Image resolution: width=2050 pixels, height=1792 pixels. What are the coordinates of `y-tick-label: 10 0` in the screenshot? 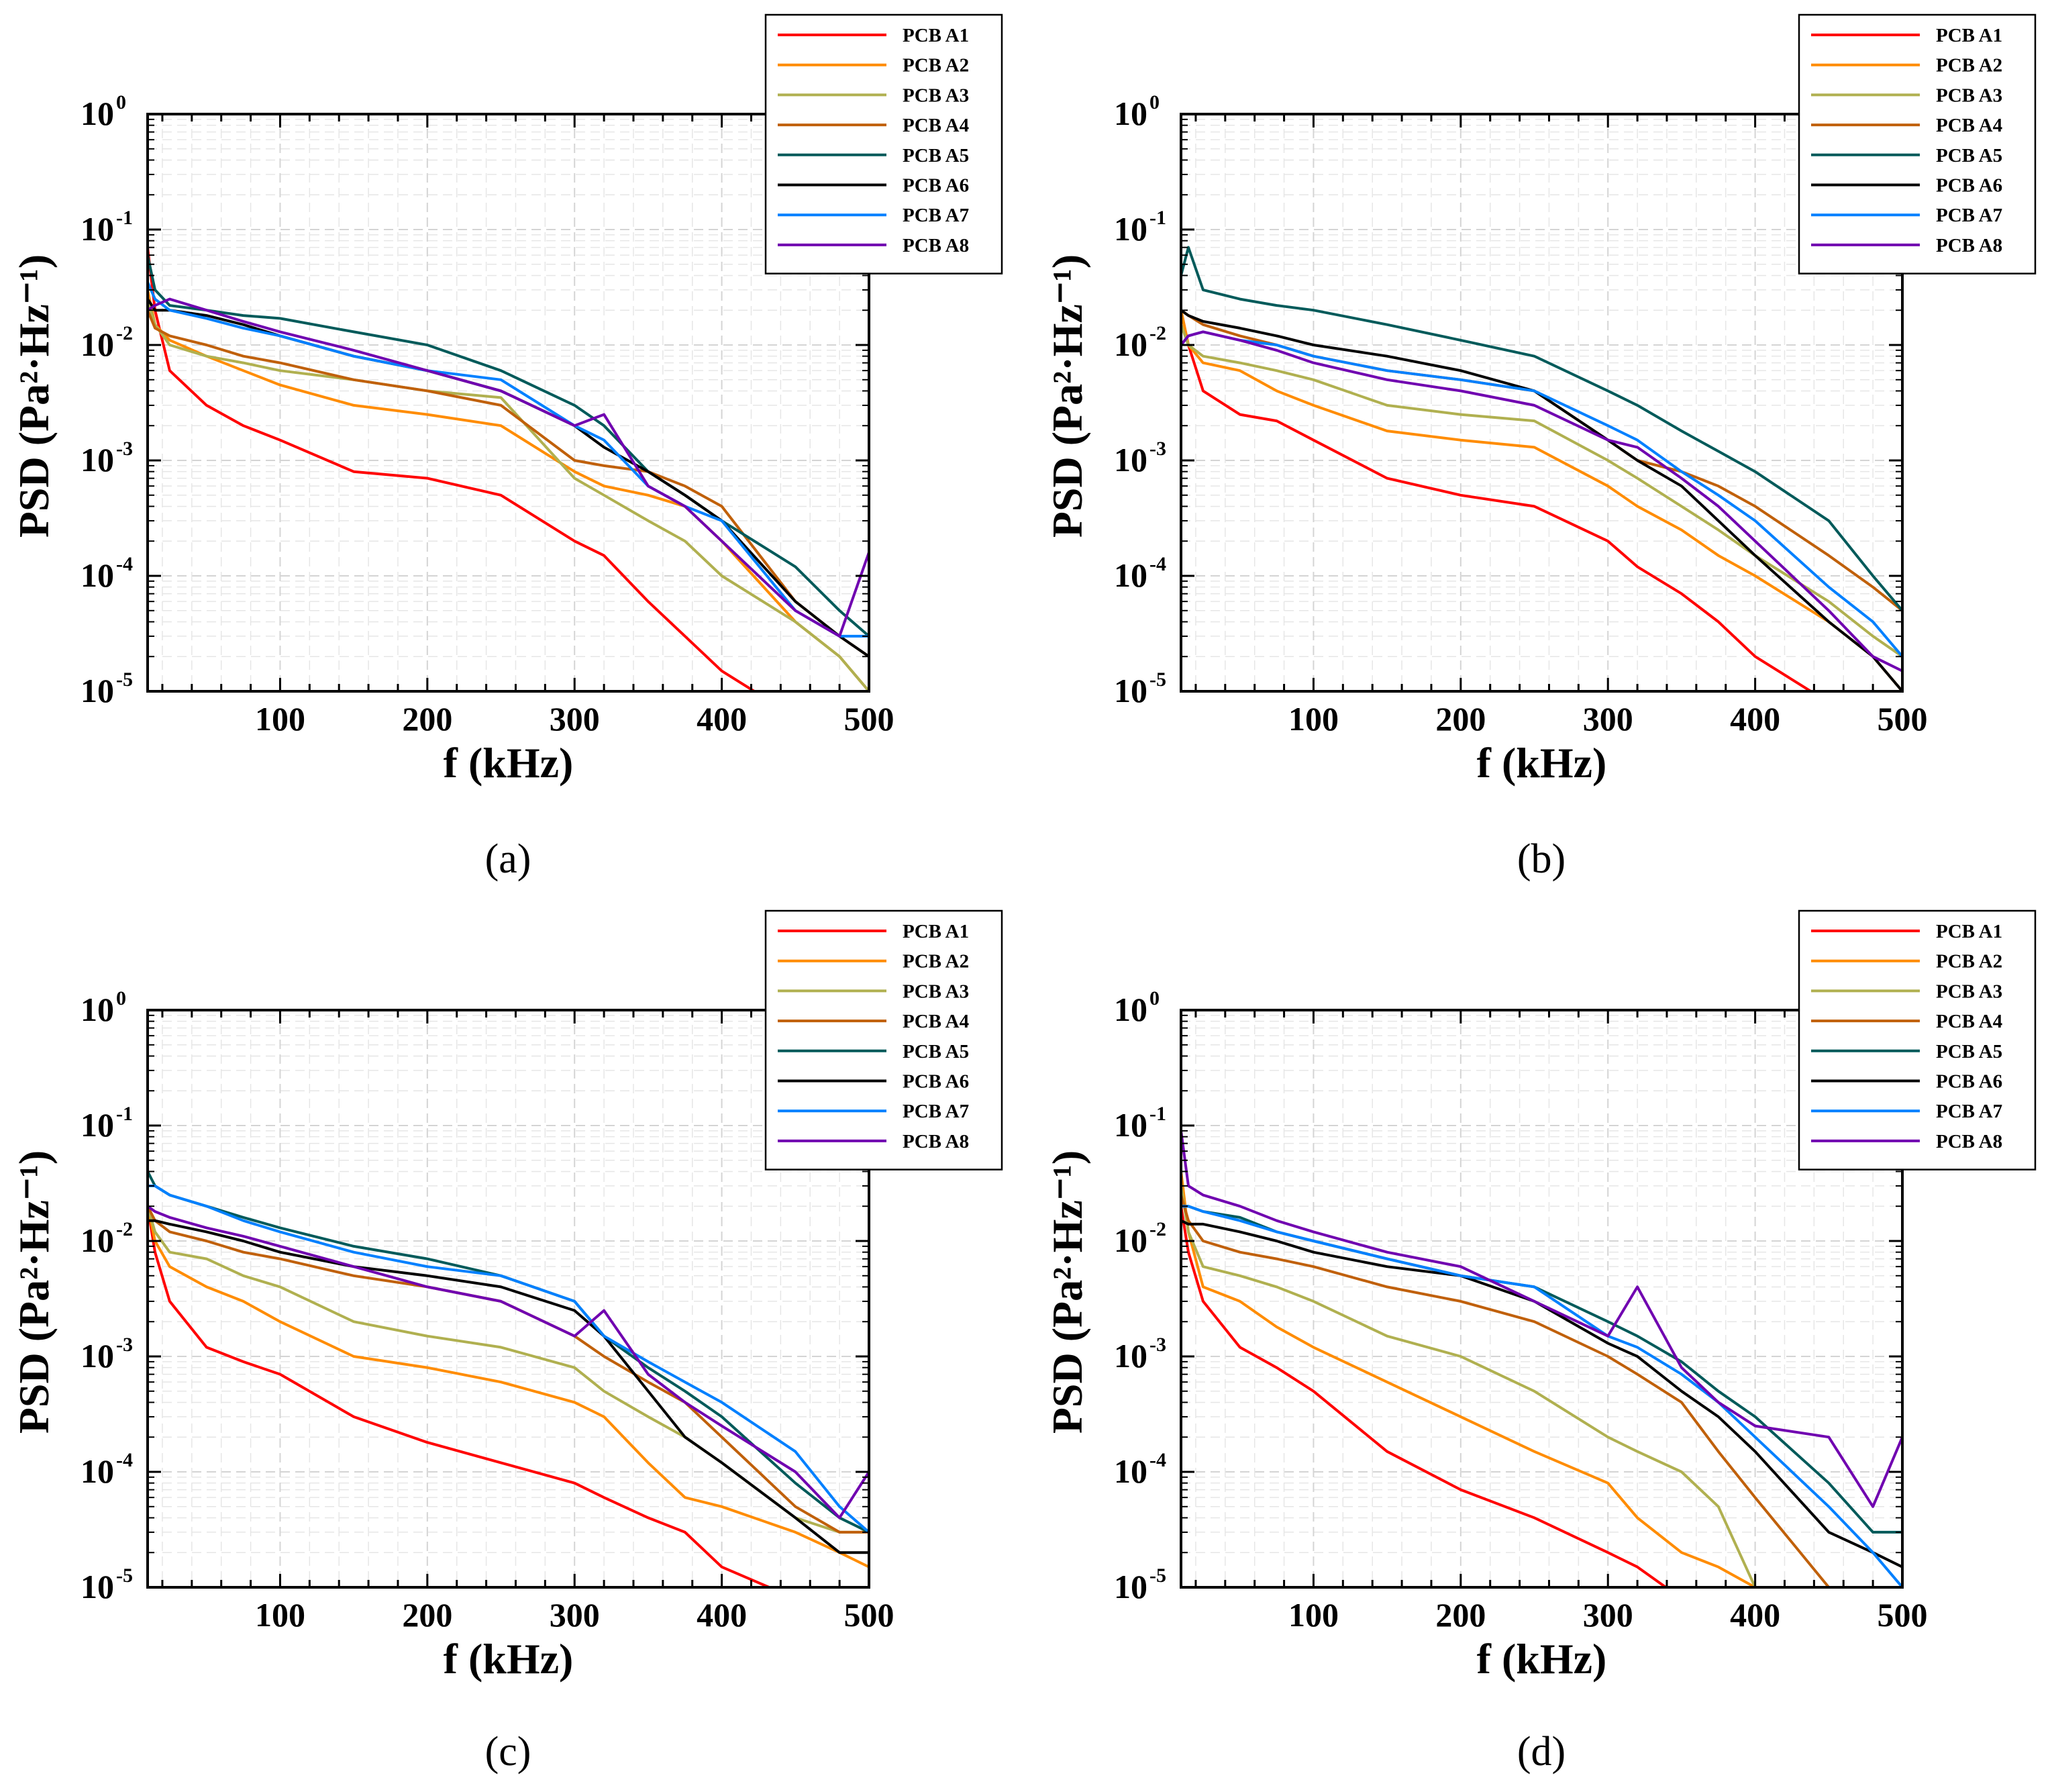 It's located at (103, 112).